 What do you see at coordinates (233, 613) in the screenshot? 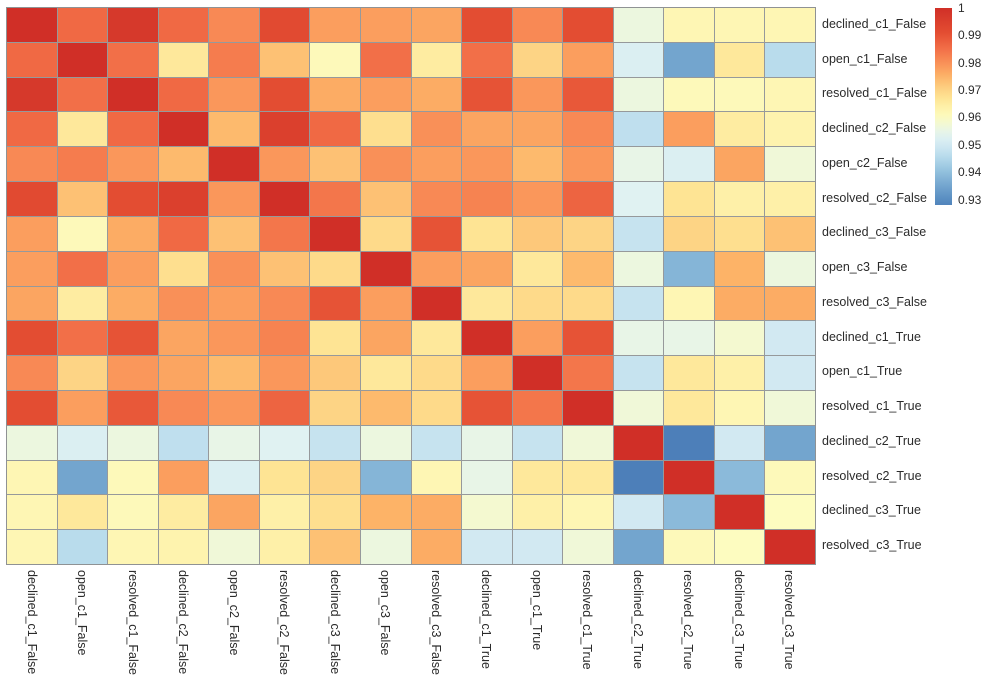
I see `column-label: open_c2_False` at bounding box center [233, 613].